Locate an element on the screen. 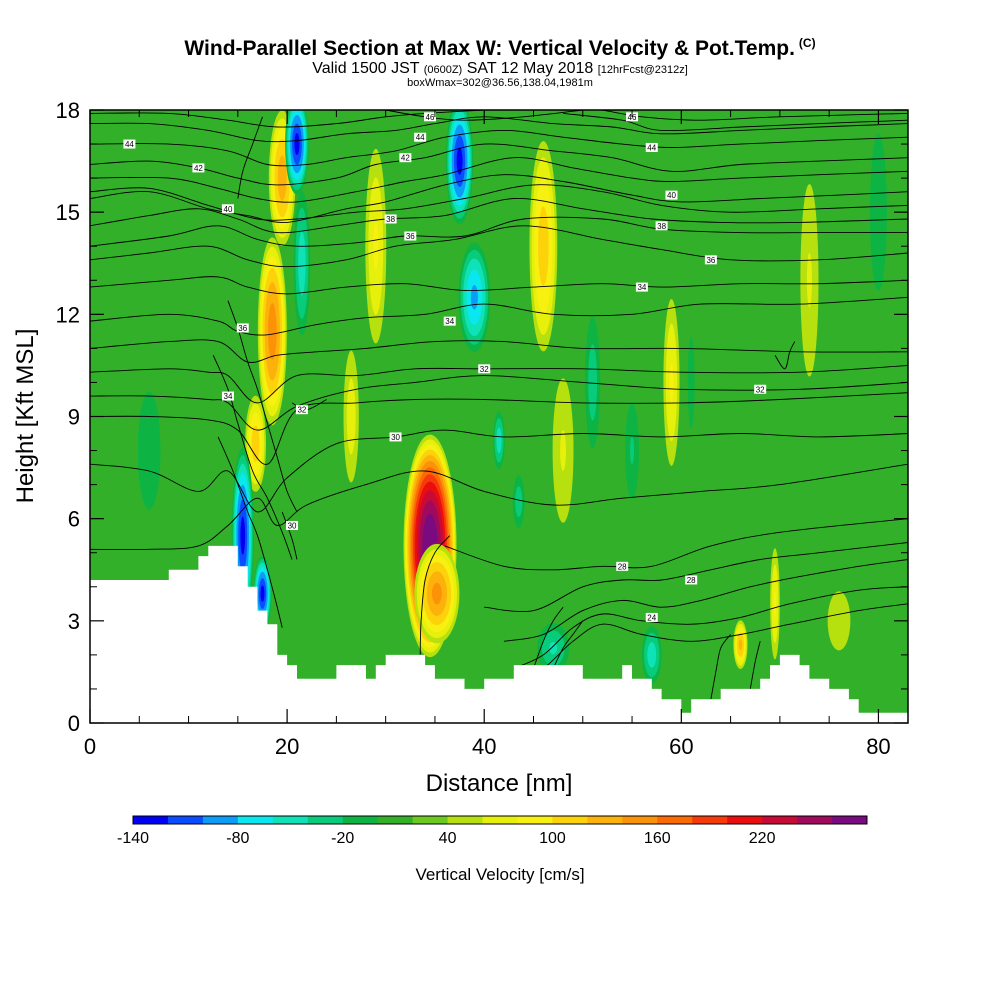  theta-contour-label: 44 is located at coordinates (420, 137).